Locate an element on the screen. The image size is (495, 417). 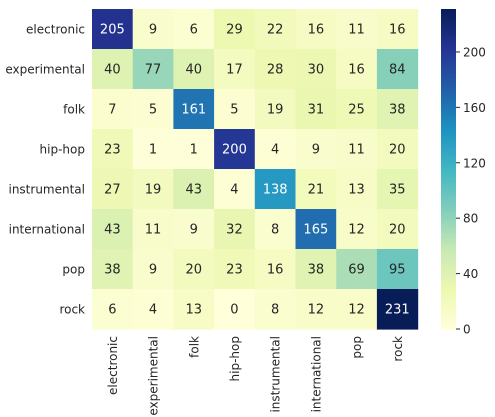
cell-pop-rock is located at coordinates (397, 269).